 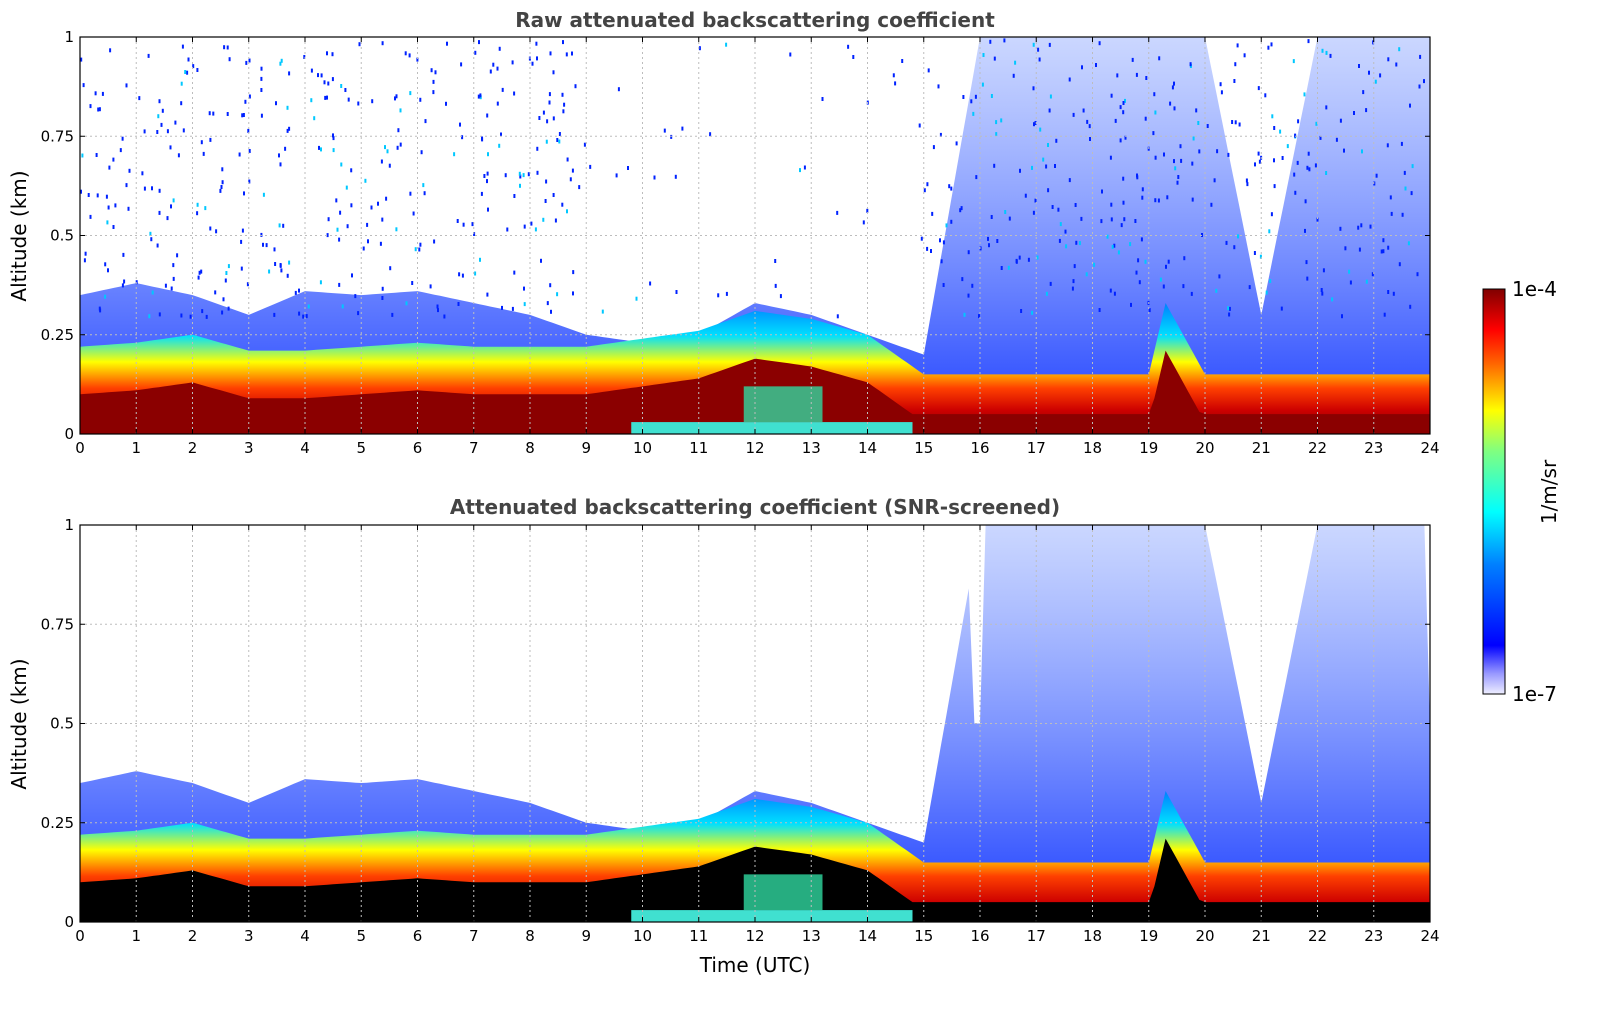 What do you see at coordinates (867, 936) in the screenshot?
I see `x-tick-label: 14` at bounding box center [867, 936].